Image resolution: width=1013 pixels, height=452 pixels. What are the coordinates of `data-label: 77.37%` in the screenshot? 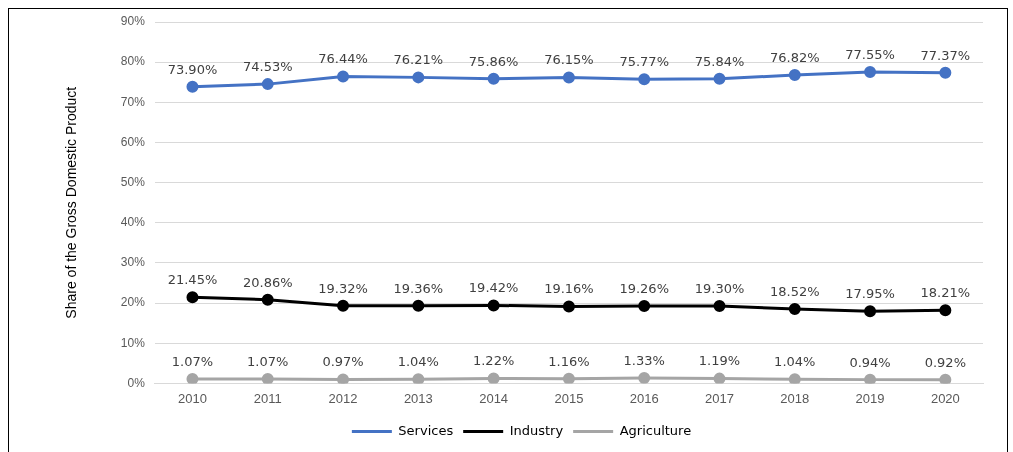 It's located at (945, 55).